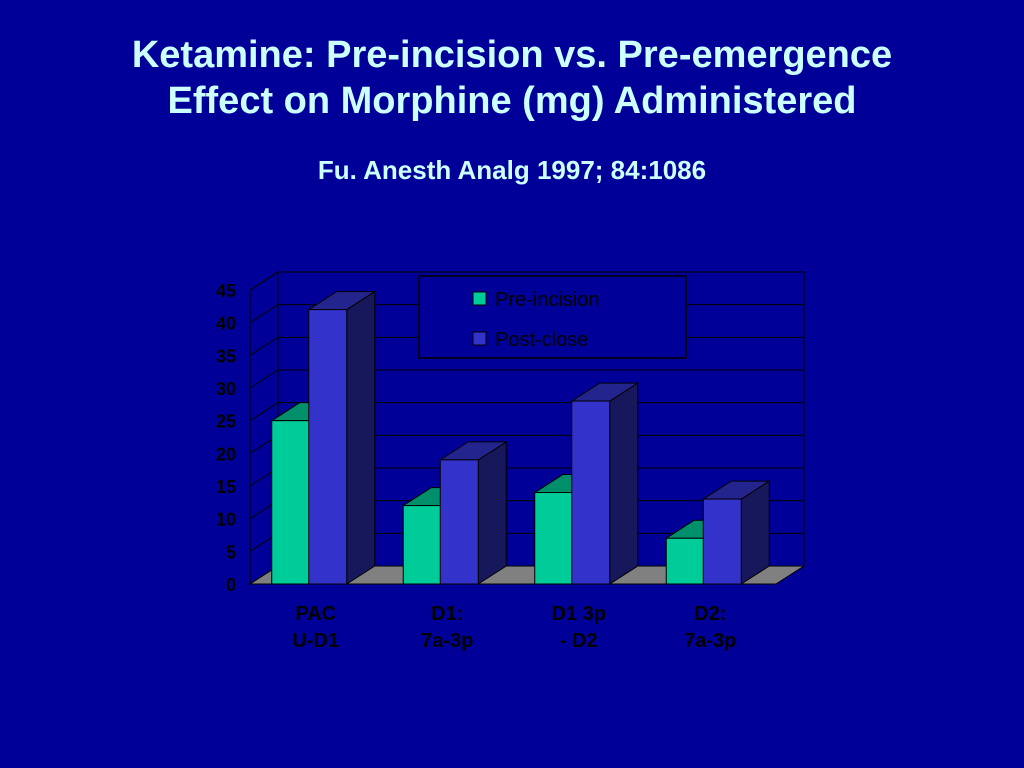 Image resolution: width=1024 pixels, height=768 pixels. Describe the element at coordinates (512, 55) in the screenshot. I see `title-line-1: Ketamine: Pre-incision vs. Pre-emergence` at that location.